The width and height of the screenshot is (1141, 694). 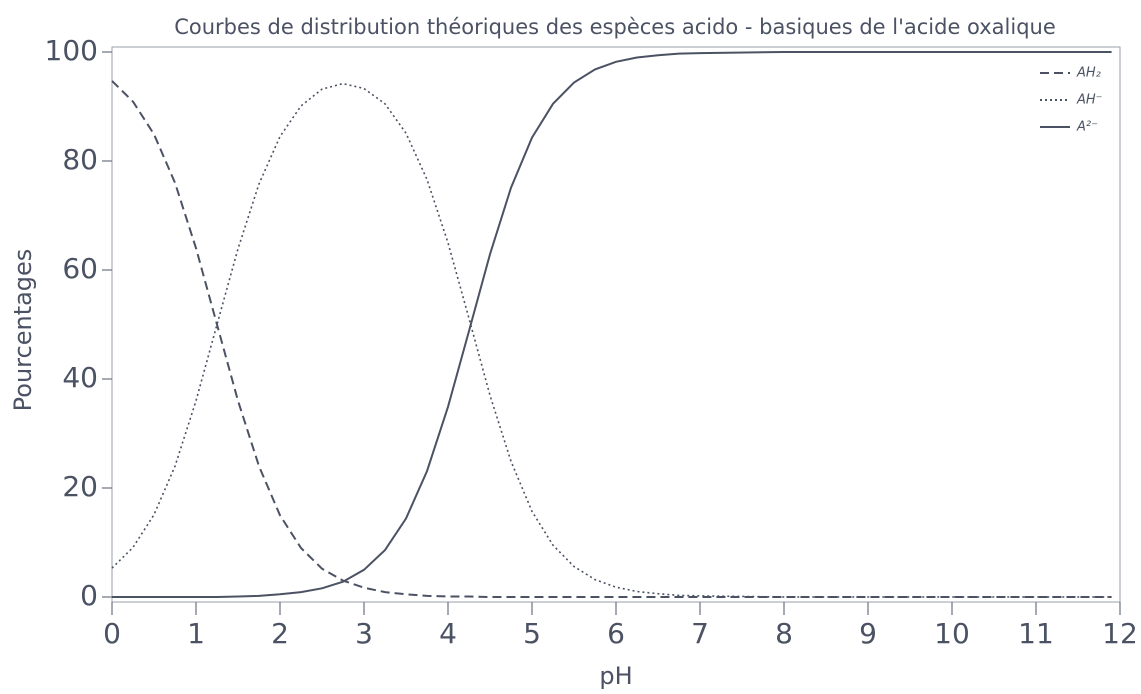 I want to click on x-tick-label: 10, so click(x=952, y=633).